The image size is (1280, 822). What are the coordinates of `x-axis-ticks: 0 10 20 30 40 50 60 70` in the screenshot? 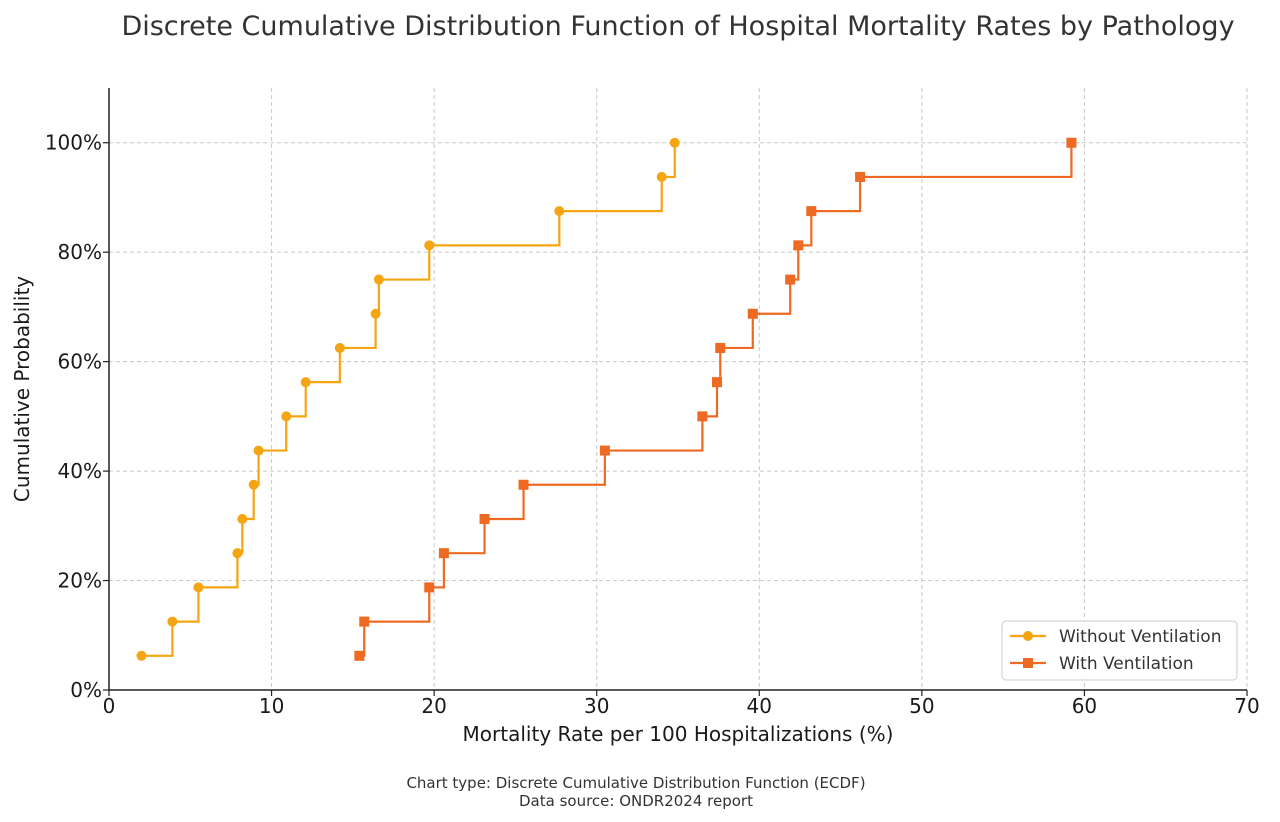 It's located at (681, 704).